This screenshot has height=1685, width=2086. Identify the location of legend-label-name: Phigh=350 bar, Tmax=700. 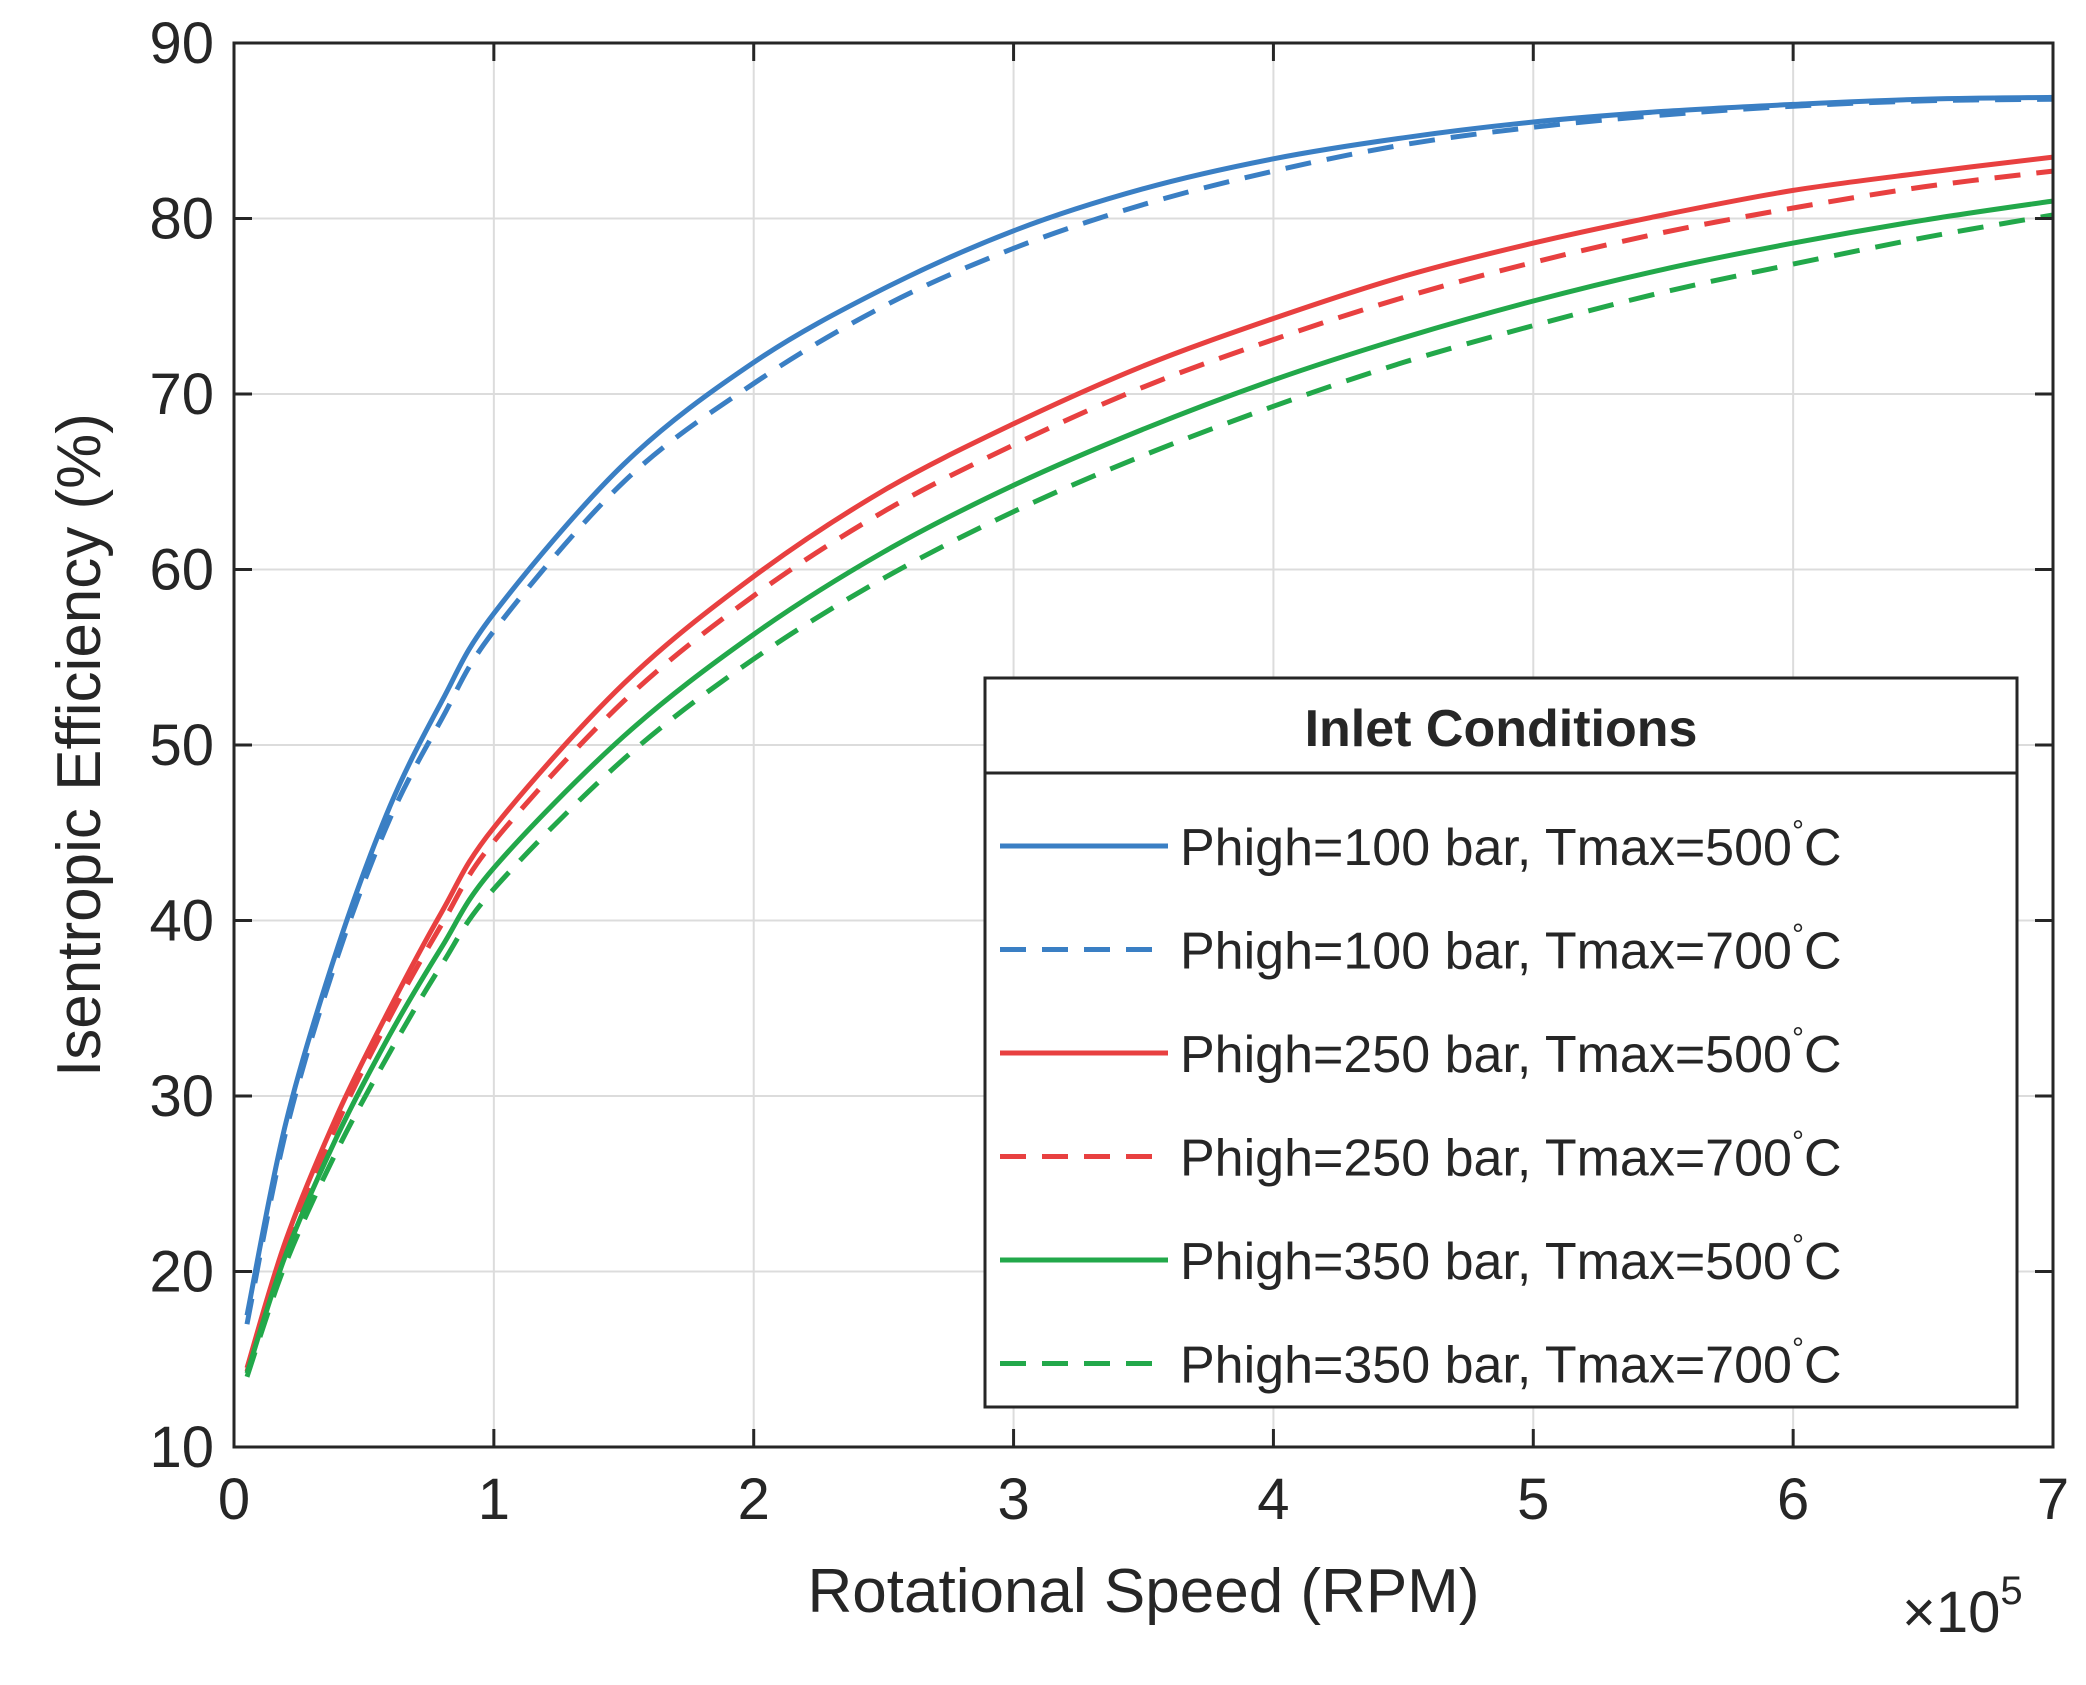
(1486, 1366).